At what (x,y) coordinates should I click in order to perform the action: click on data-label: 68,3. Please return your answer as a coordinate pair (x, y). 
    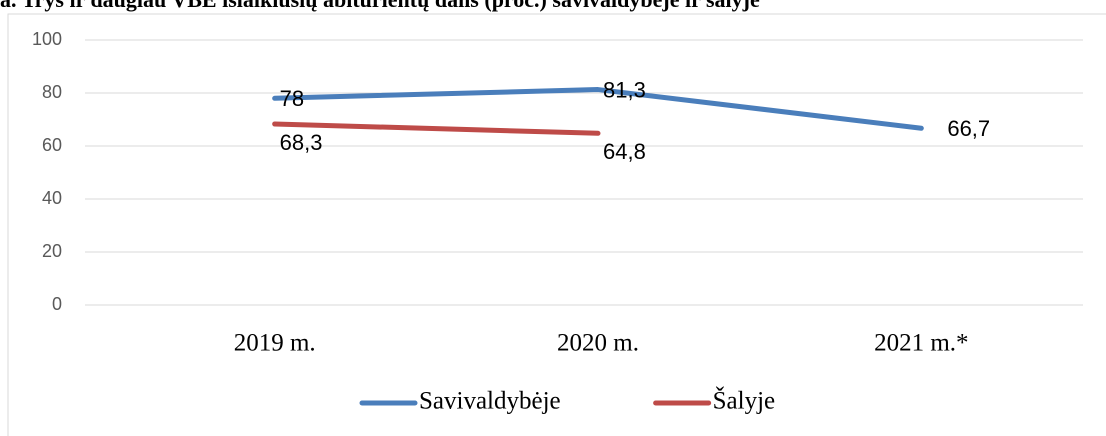
    Looking at the image, I should click on (301, 142).